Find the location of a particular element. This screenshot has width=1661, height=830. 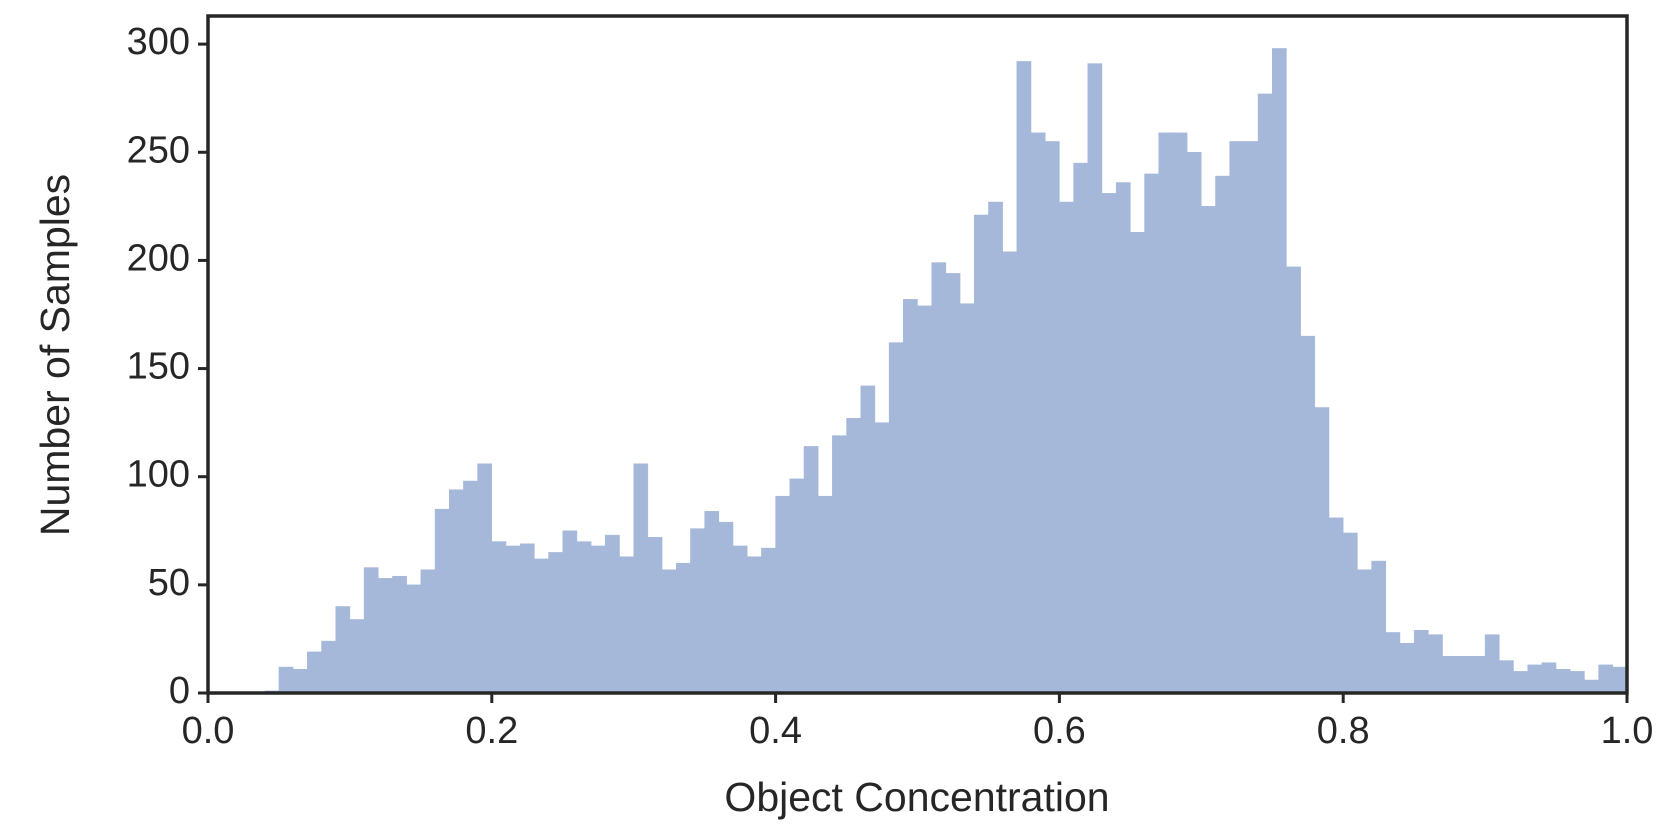

y-tick-label: 0 is located at coordinates (179, 691).